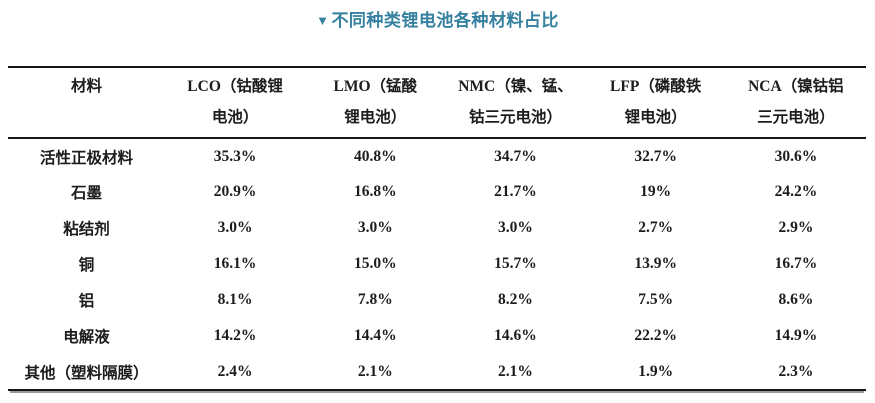  I want to click on cell-value: 7.8%, so click(375, 299).